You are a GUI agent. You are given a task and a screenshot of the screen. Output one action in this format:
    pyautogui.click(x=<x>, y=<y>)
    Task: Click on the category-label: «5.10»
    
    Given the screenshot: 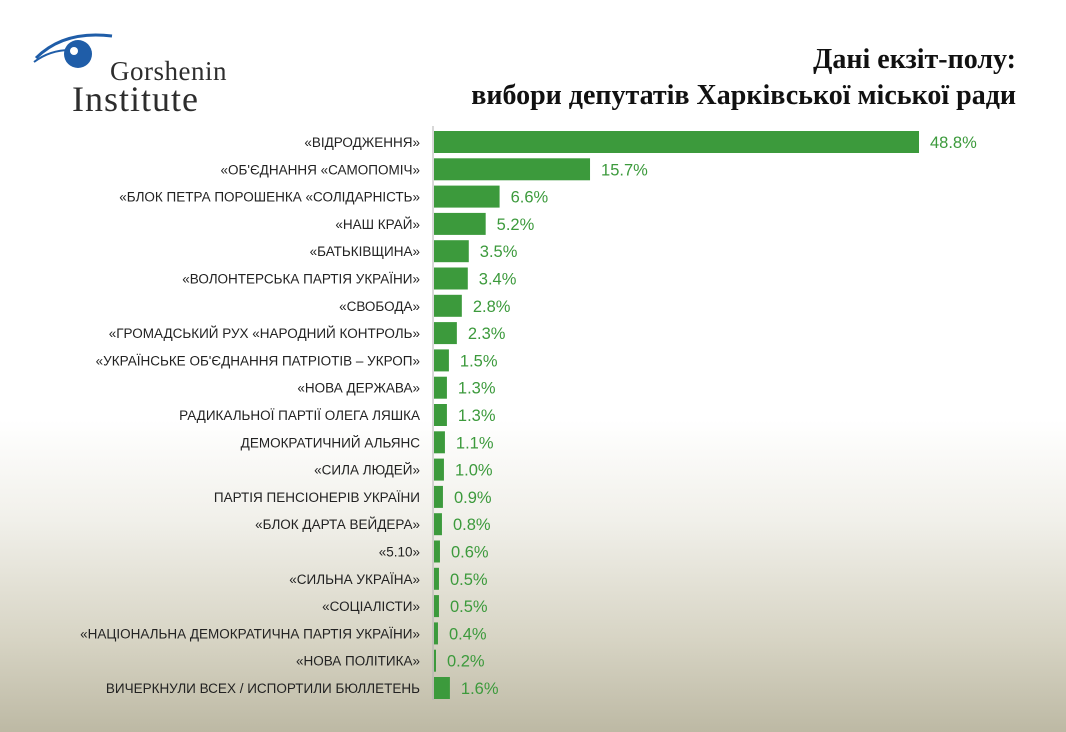 What is the action you would take?
    pyautogui.click(x=399, y=552)
    